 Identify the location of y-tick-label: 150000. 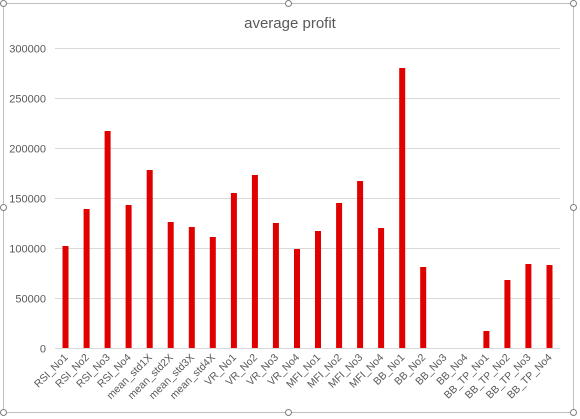
(27, 200).